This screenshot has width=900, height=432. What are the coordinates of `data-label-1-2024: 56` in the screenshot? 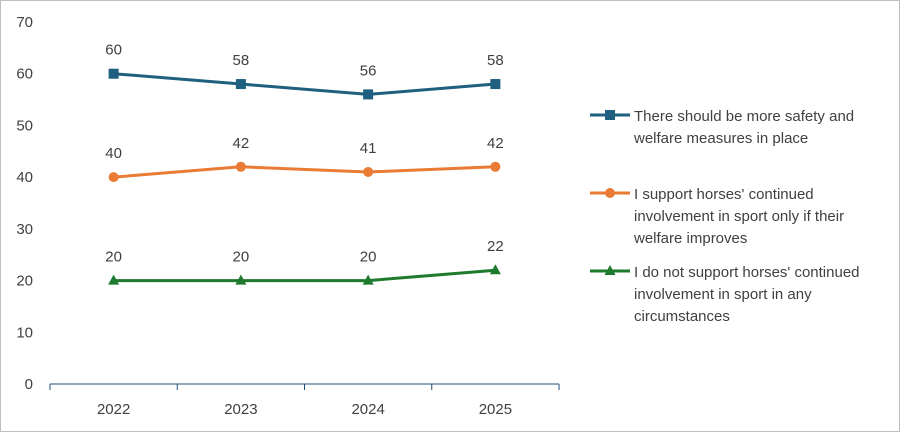 It's located at (368, 70).